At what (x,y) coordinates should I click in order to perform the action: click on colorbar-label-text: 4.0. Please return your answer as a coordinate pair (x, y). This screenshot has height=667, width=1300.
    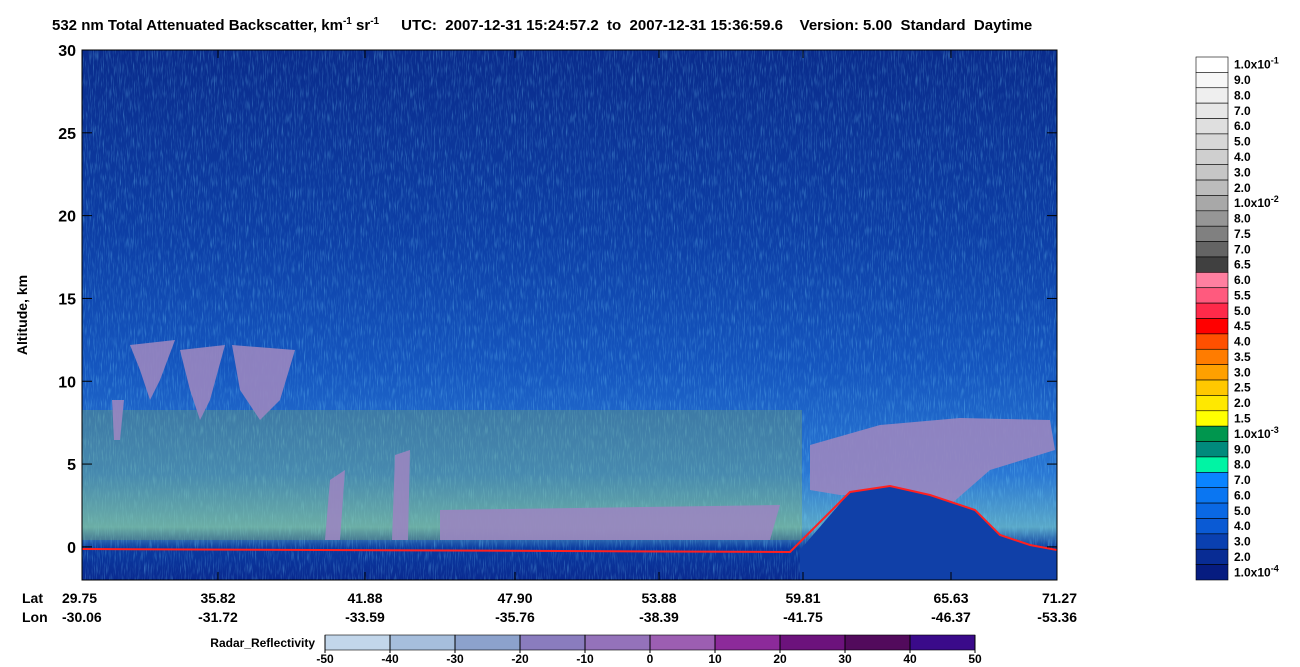
    Looking at the image, I should click on (1242, 157).